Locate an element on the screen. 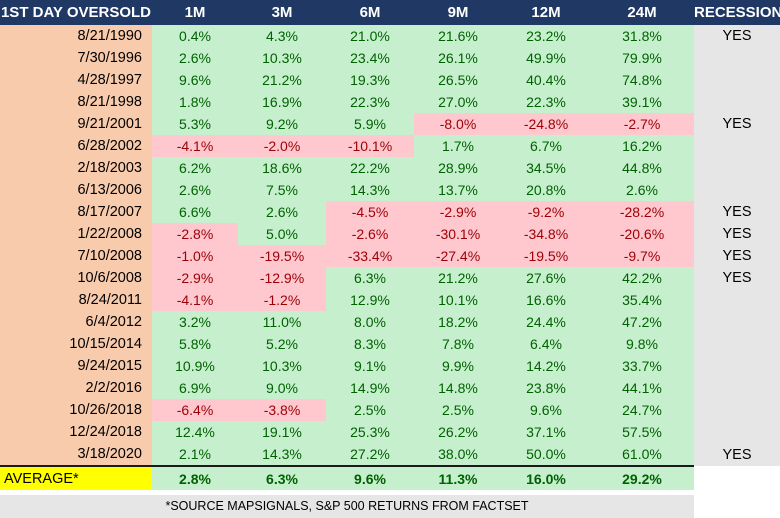  return-cell-9m: 10.1% is located at coordinates (458, 300).